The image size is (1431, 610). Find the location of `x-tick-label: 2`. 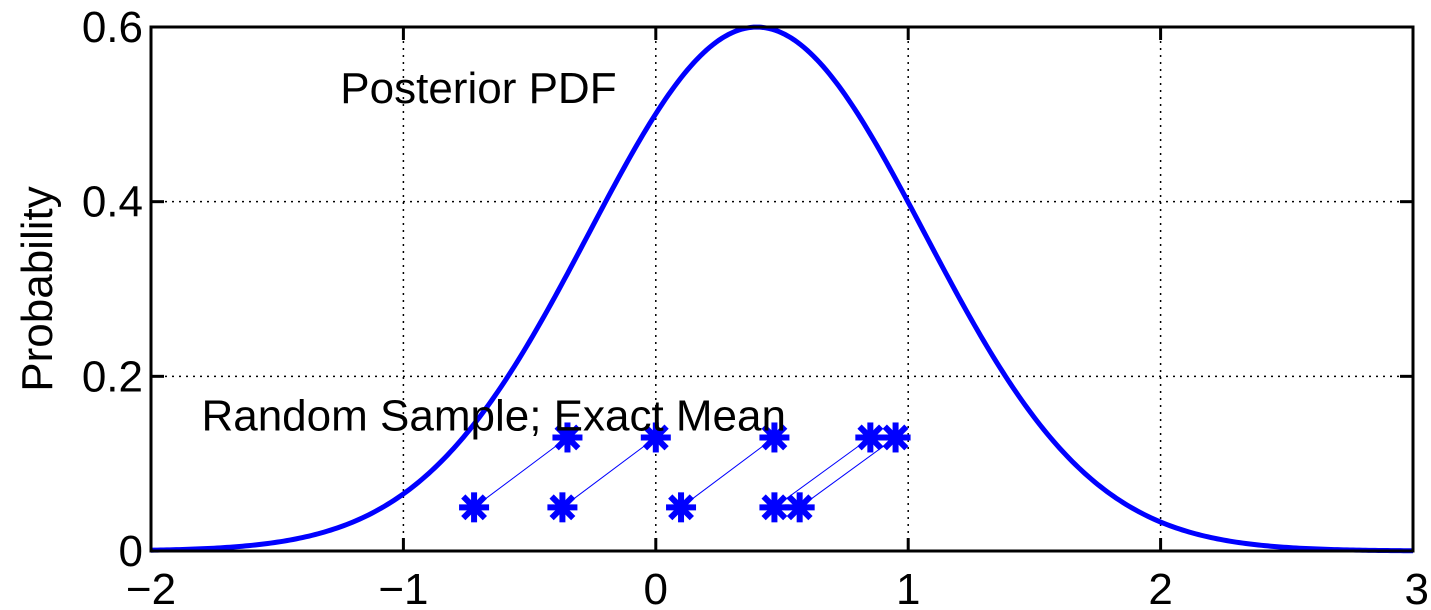

x-tick-label: 2 is located at coordinates (1160, 587).